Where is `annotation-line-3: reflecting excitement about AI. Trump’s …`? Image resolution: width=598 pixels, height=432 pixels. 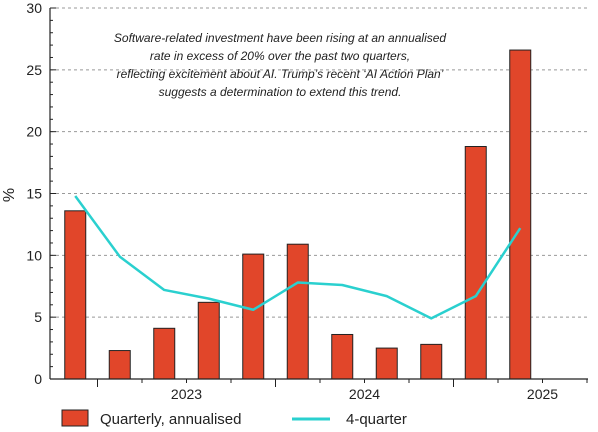 annotation-line-3: reflecting excitement about AI. Trump’s … is located at coordinates (280, 74).